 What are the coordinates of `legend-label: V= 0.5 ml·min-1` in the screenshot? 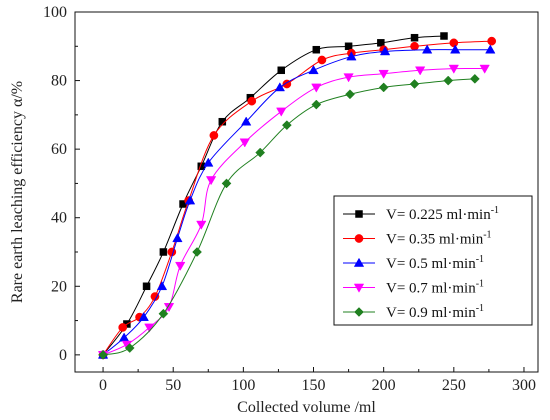 It's located at (435, 263).